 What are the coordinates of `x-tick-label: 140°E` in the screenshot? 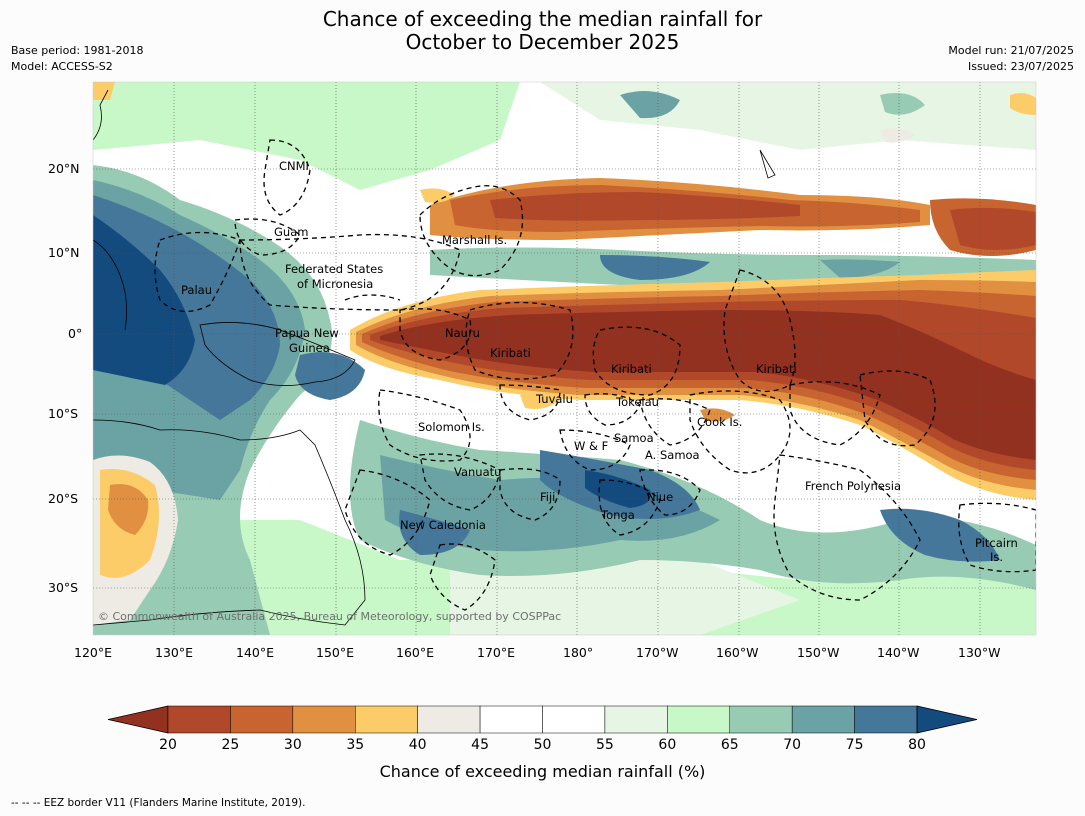 It's located at (255, 652).